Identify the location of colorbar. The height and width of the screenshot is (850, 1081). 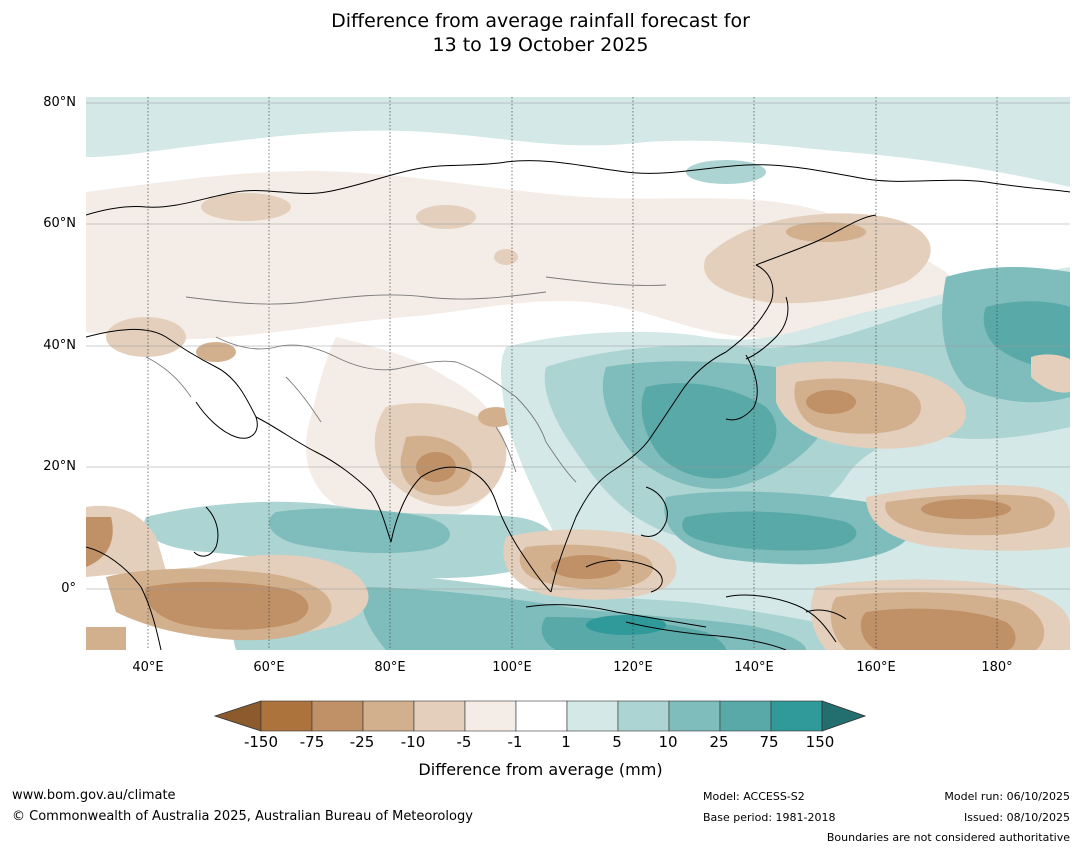
(540, 716).